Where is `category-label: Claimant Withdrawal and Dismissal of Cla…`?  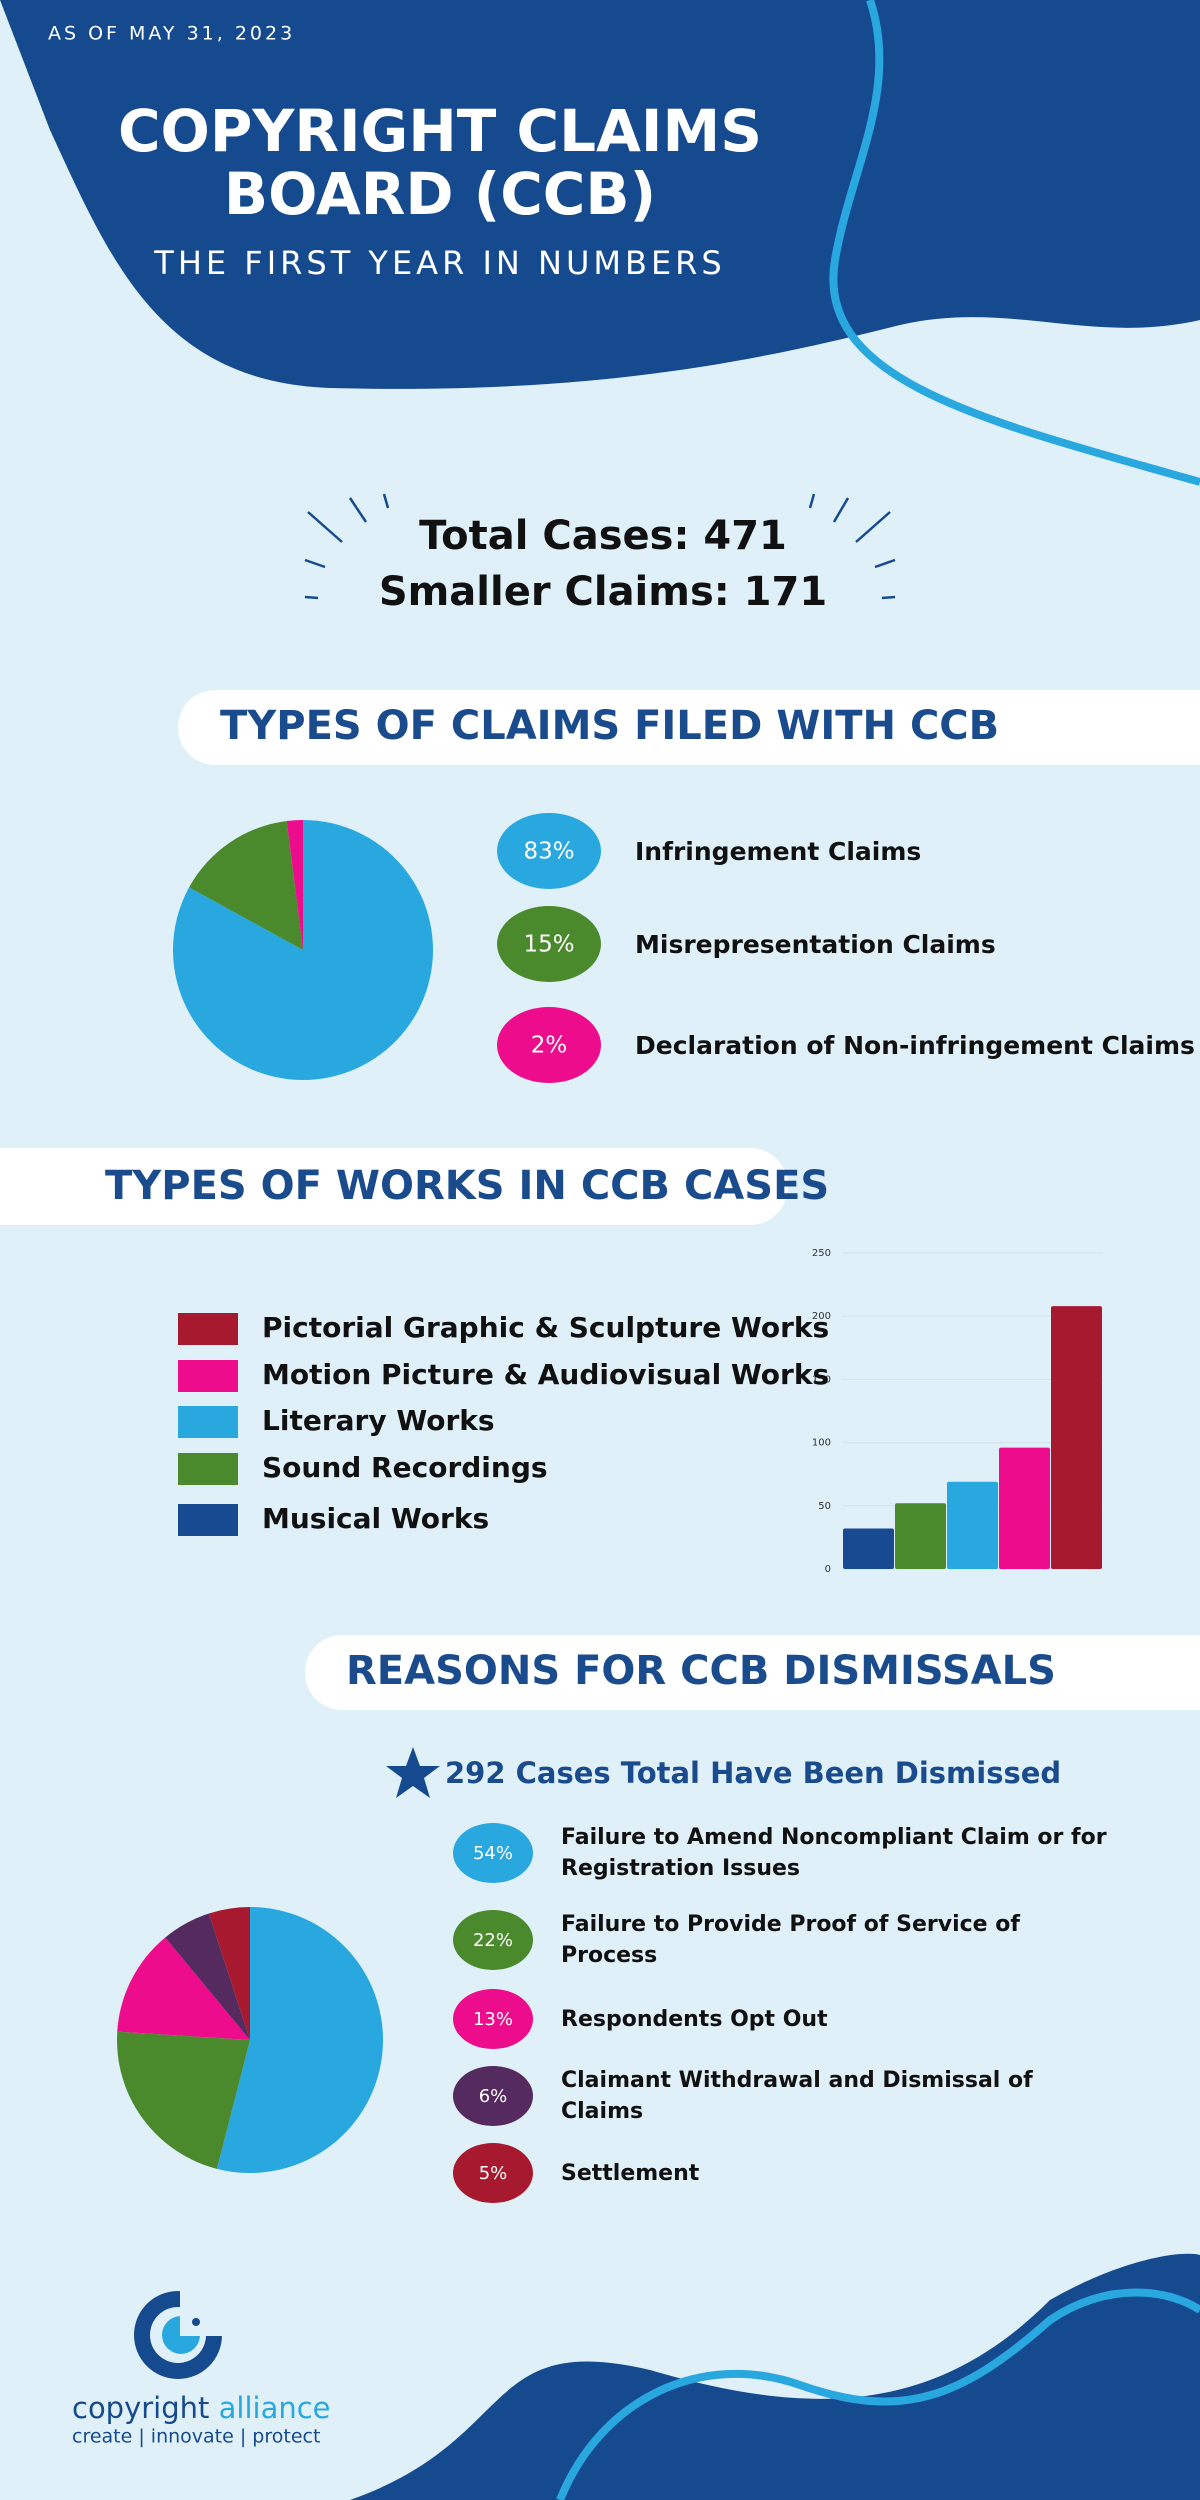 category-label: Claimant Withdrawal and Dismissal of Cla… is located at coordinates (797, 2096).